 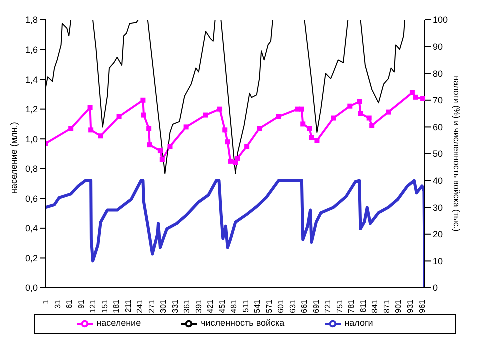 What do you see at coordinates (399, 306) in the screenshot?
I see `x-tick-label: 901` at bounding box center [399, 306].